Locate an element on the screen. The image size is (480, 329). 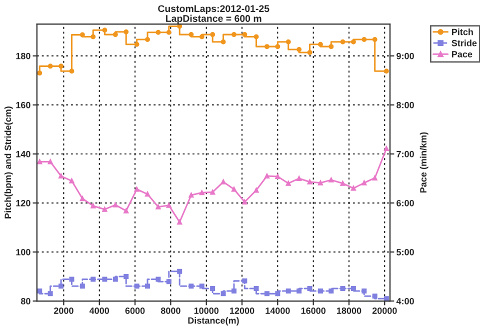
y2-tick-label: 8:00 is located at coordinates (405, 105).